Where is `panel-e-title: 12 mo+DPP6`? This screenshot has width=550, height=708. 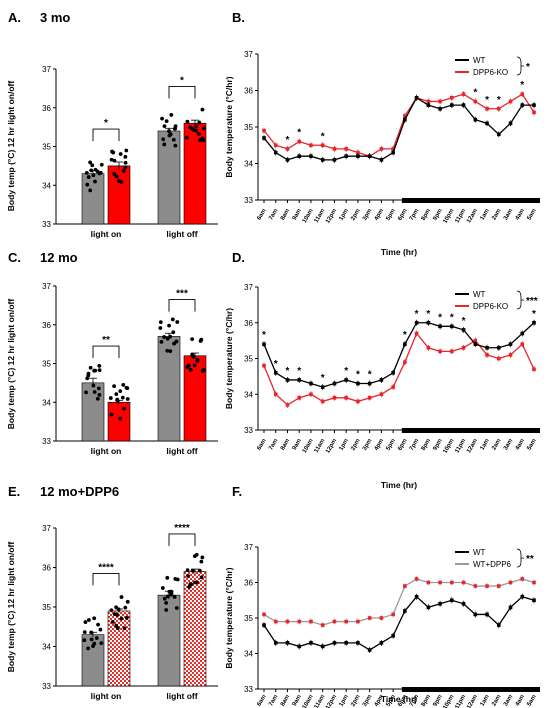 panel-e-title: 12 mo+DPP6 is located at coordinates (79, 491).